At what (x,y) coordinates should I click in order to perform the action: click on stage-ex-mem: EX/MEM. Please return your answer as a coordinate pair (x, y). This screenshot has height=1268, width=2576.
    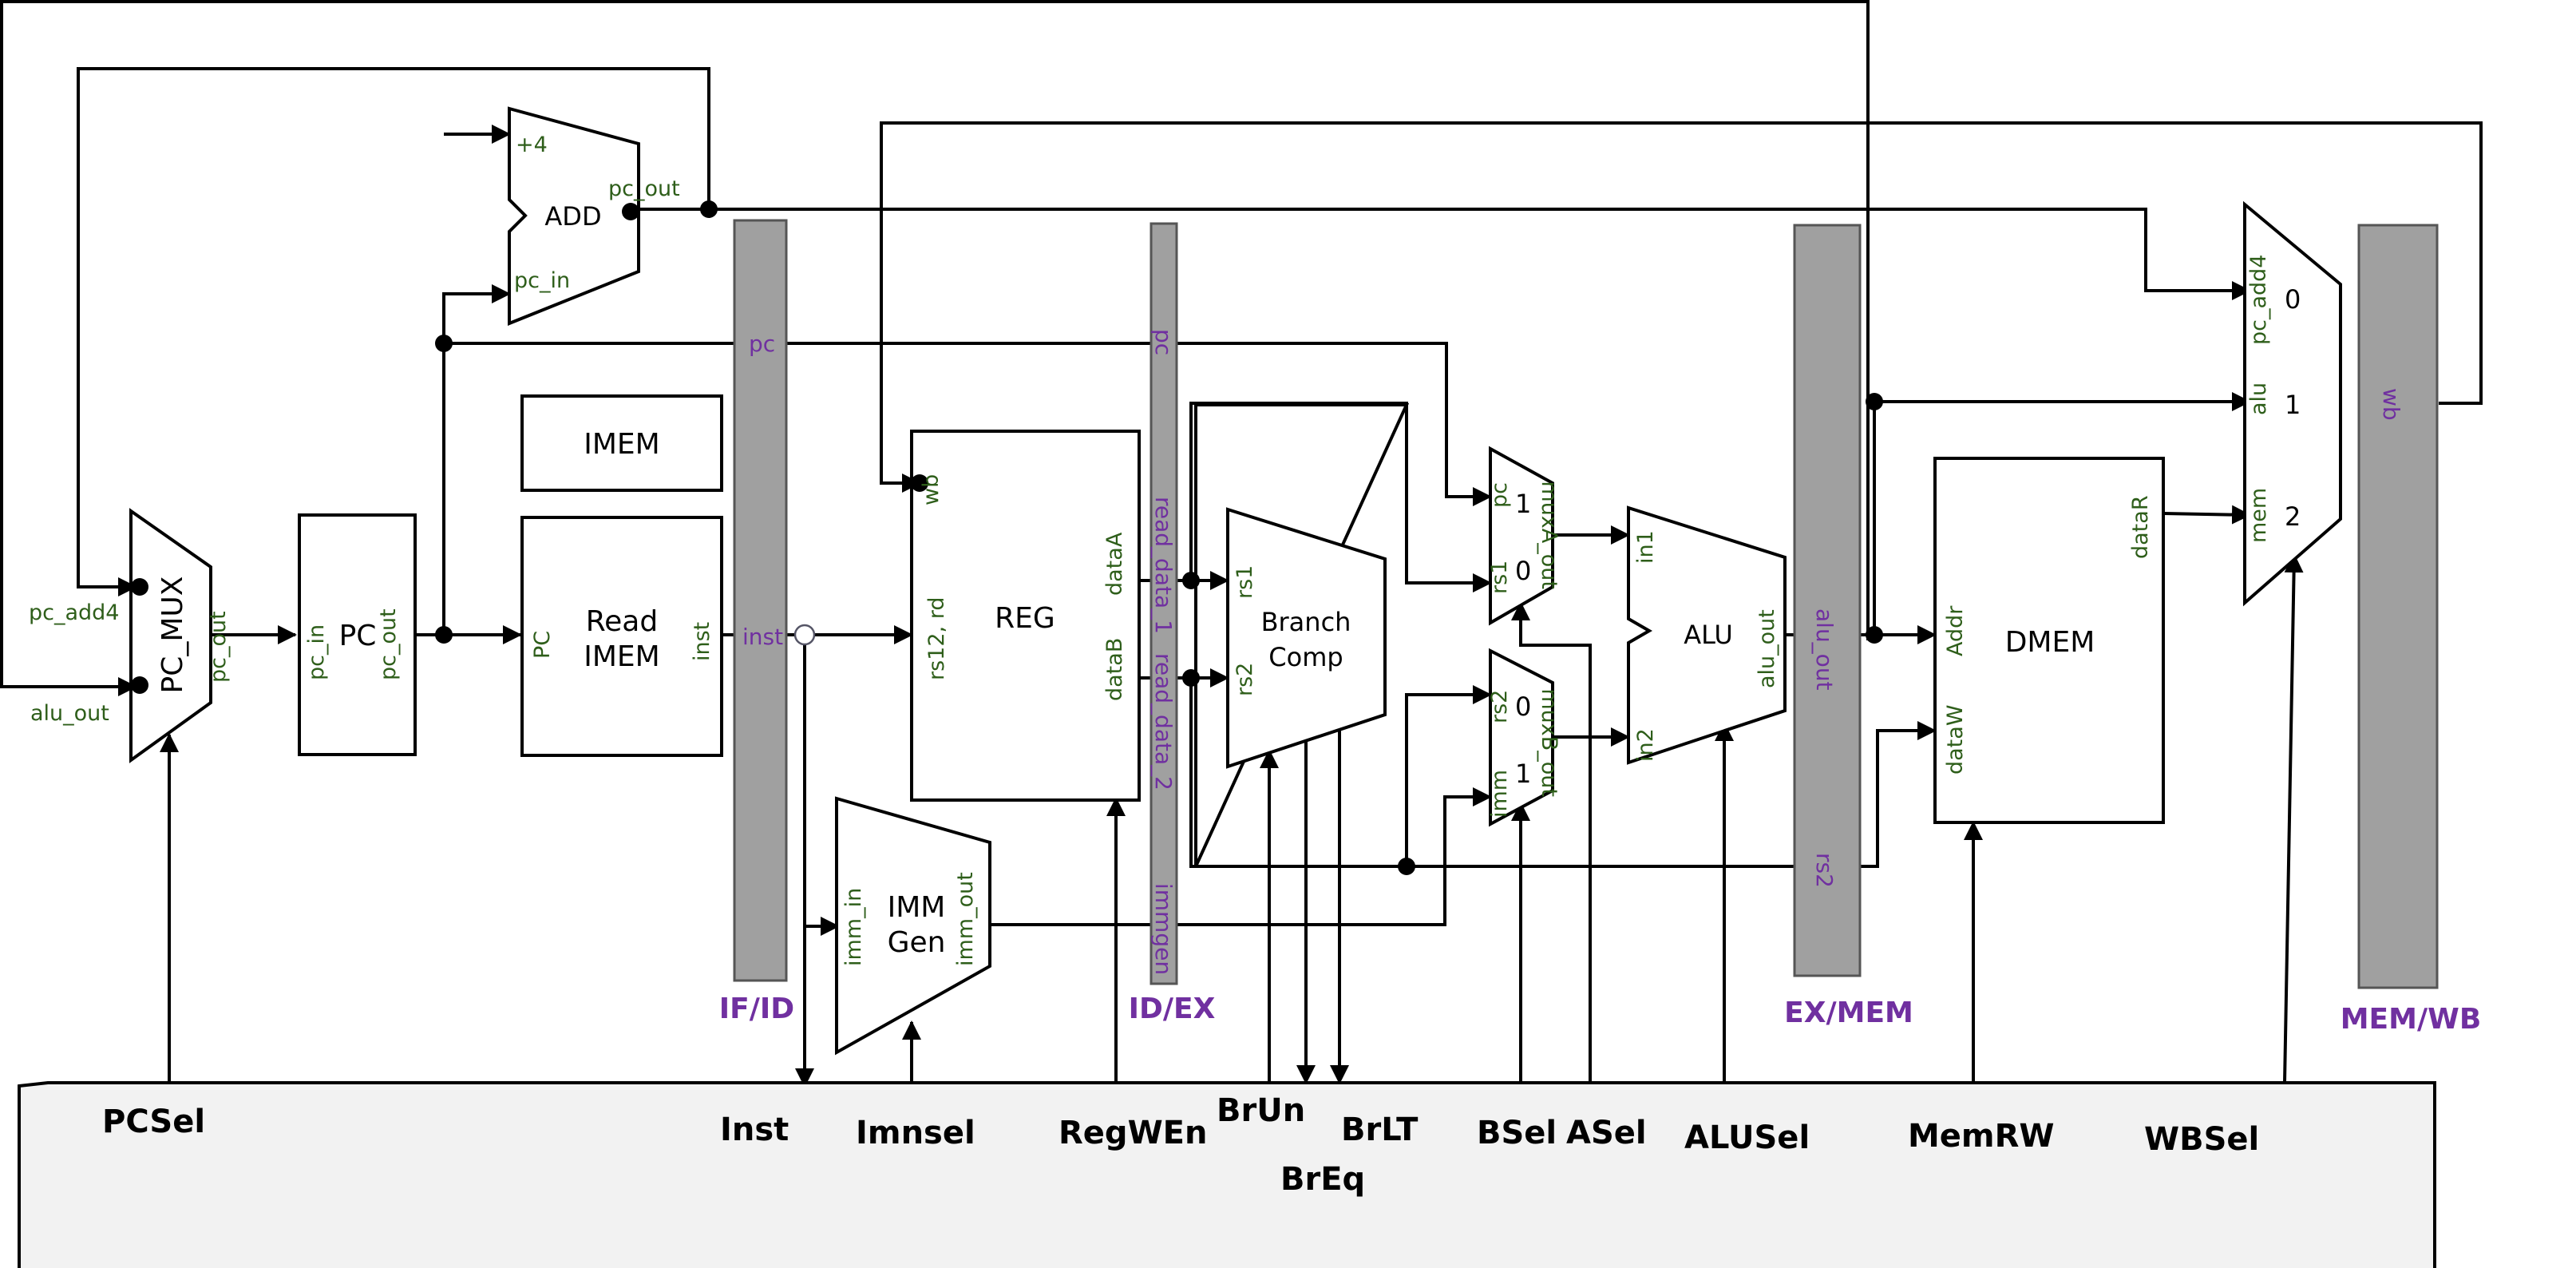
    Looking at the image, I should click on (1848, 1013).